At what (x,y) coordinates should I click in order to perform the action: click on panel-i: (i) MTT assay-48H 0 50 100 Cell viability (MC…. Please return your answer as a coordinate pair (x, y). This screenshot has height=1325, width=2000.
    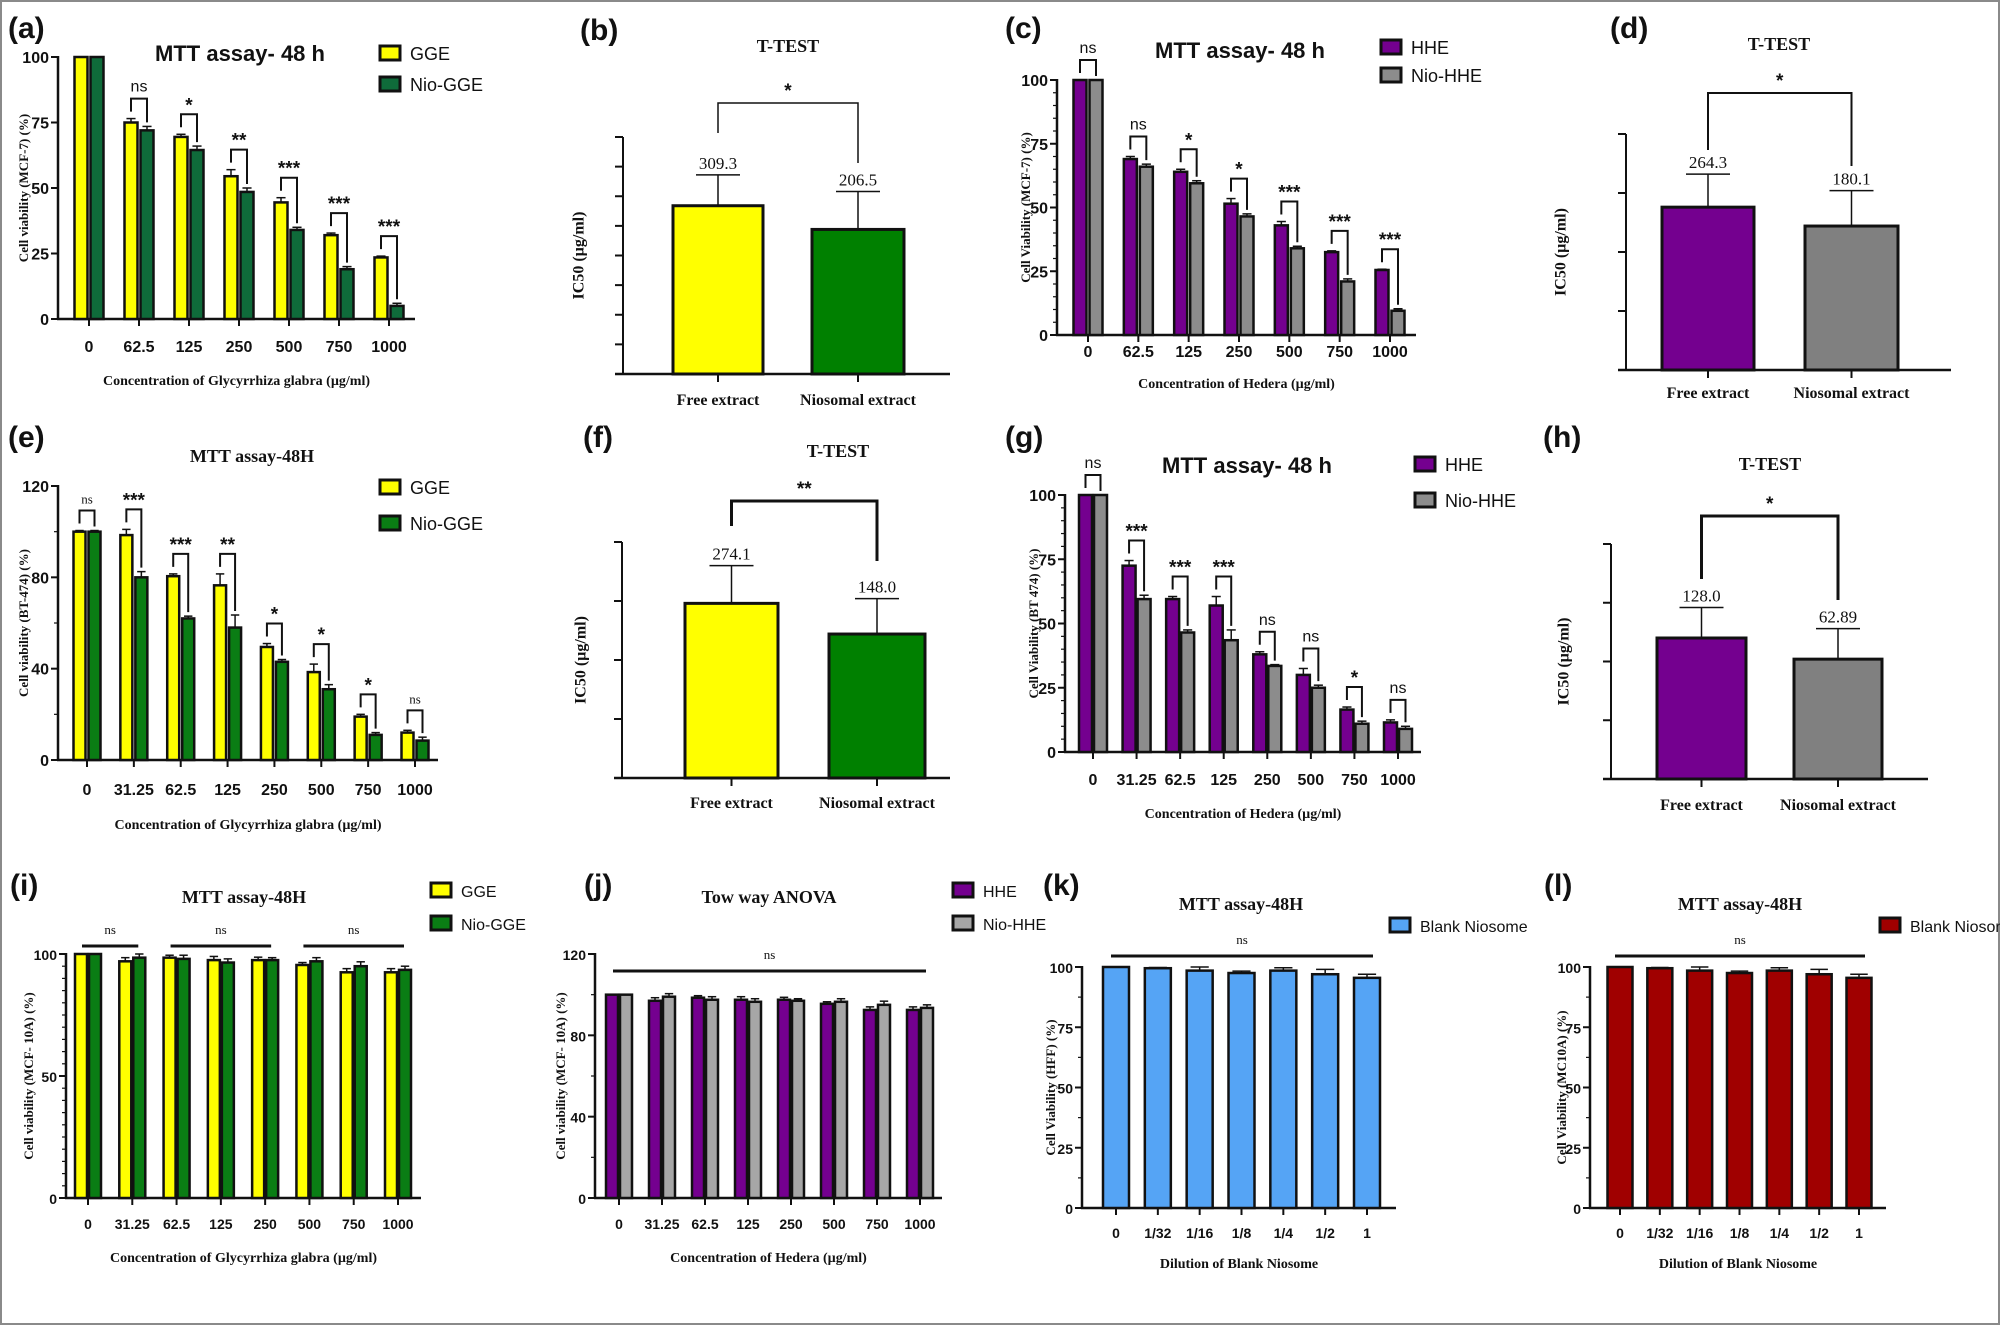
    Looking at the image, I should click on (268, 1067).